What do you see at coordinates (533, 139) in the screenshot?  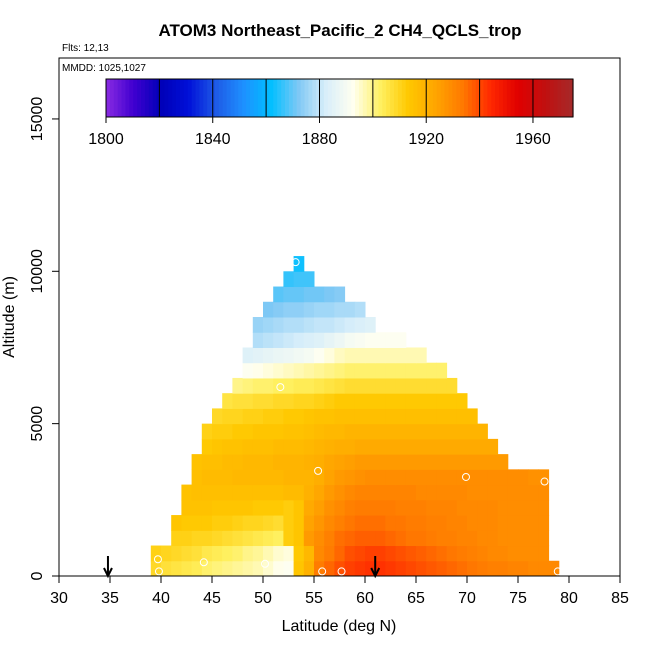 I see `colorbar-tick-label: 1960` at bounding box center [533, 139].